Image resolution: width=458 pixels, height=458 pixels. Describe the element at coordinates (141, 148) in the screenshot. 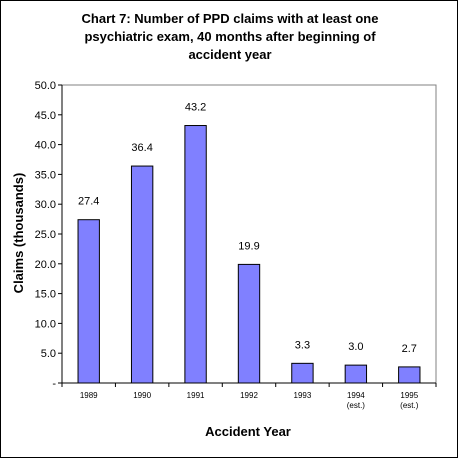

I see `data-label: 36.4` at that location.